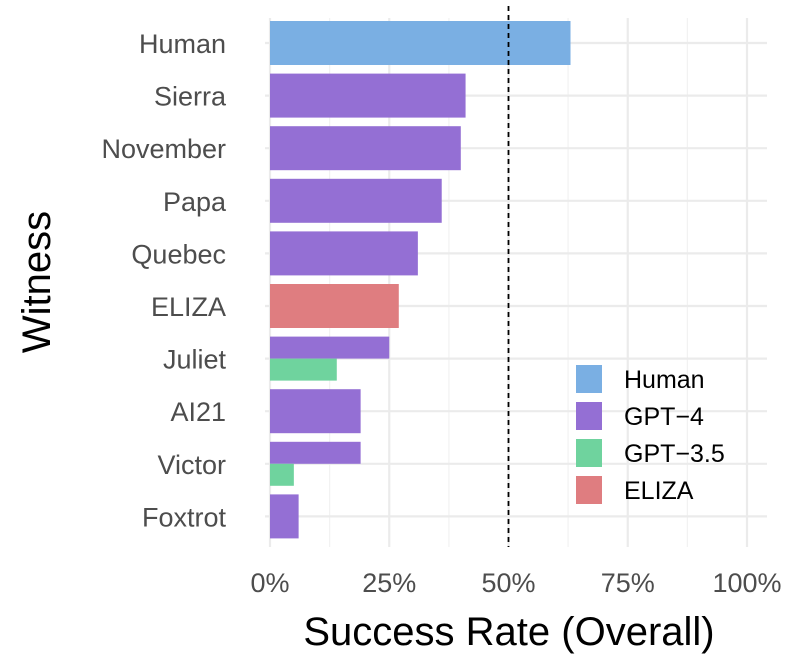 Image resolution: width=800 pixels, height=665 pixels. I want to click on bar-human-human, so click(420, 43).